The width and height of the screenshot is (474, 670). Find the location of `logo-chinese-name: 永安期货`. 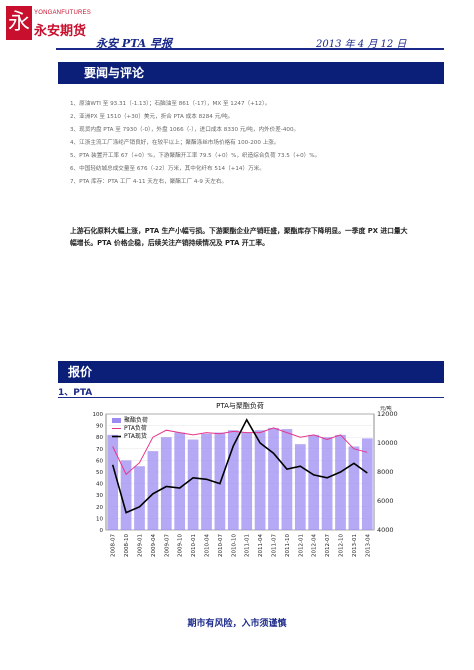

logo-chinese-name: 永安期货 is located at coordinates (60, 31).